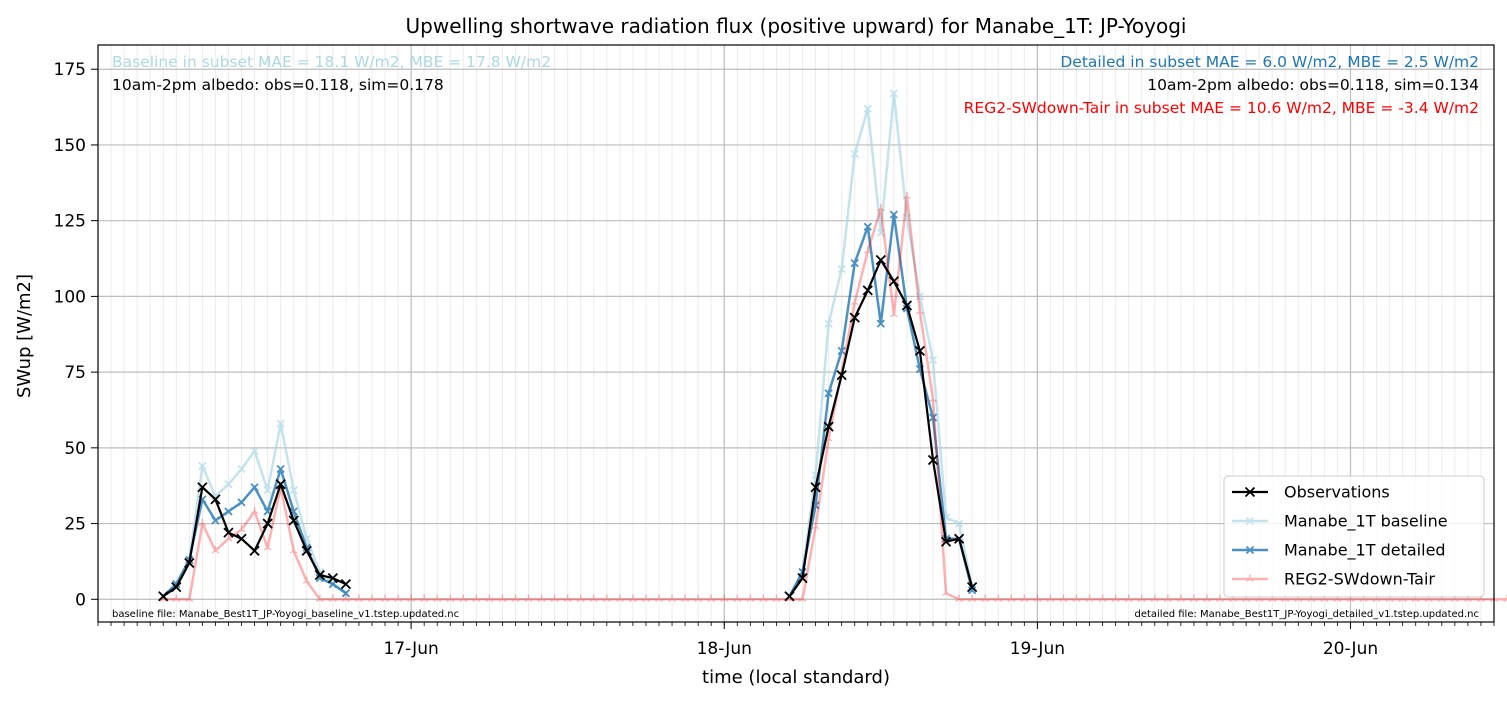  I want to click on y-axis: 0 25 50 75 100 125 150 175, so click(76, 335).